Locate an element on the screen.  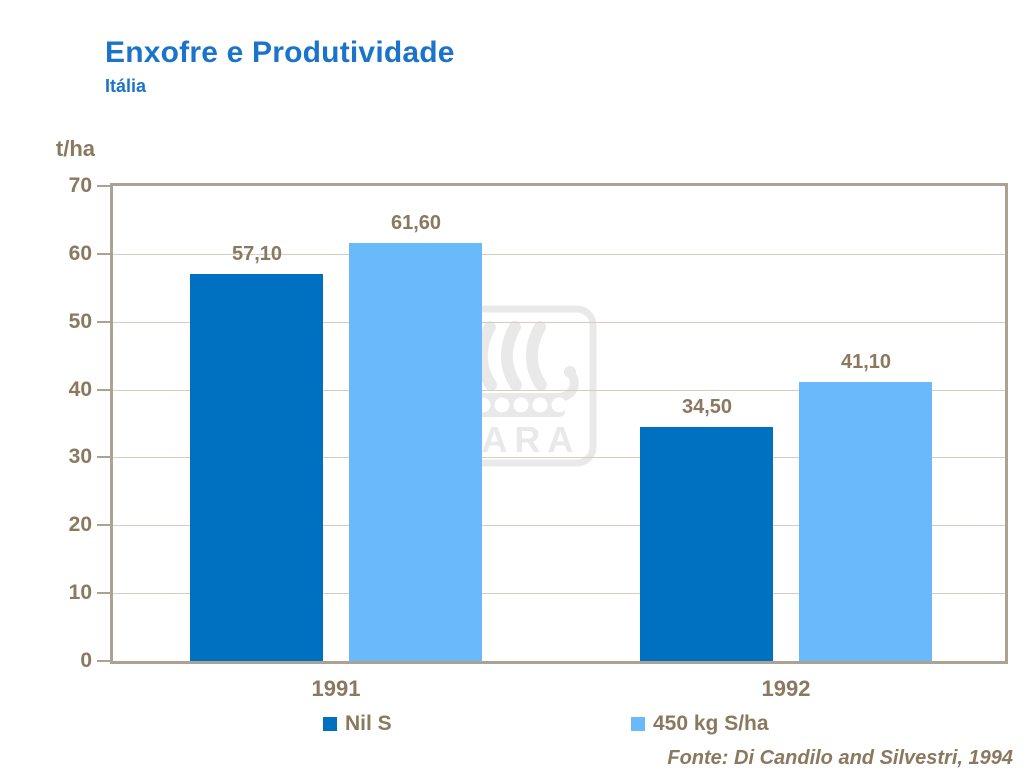
bar-1992-nil-s is located at coordinates (706, 544).